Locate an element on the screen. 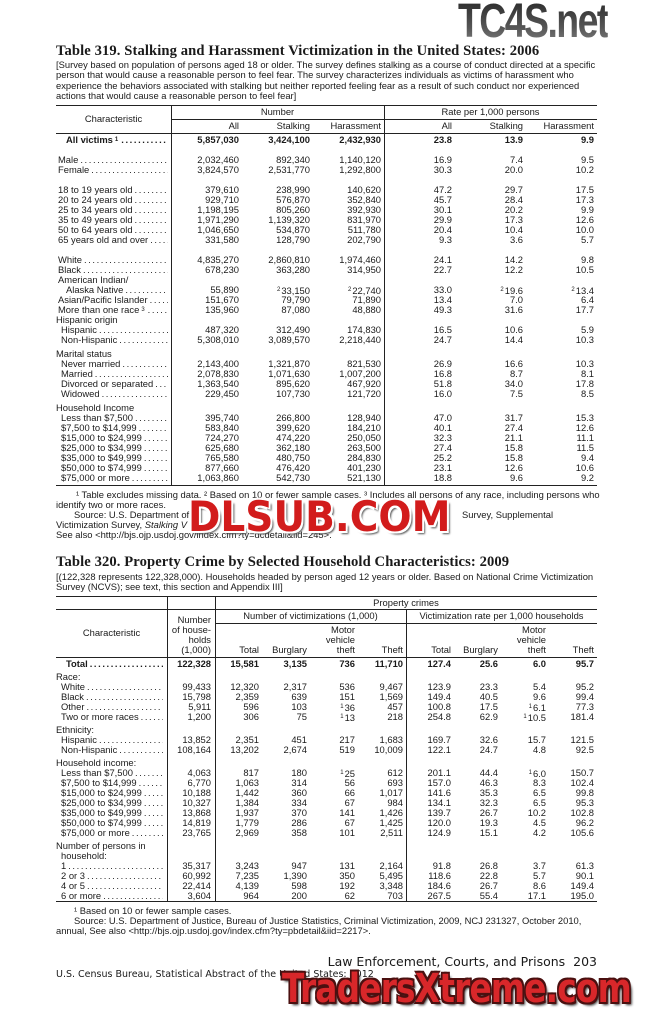  table-cell: 724,270 is located at coordinates (222, 437).